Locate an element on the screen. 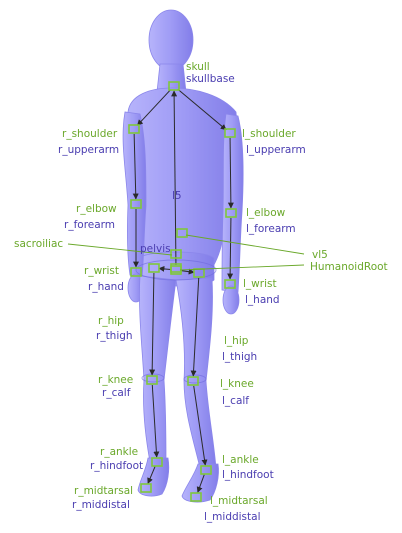 This screenshot has width=402, height=533. label-sacroiliac: sacroiliac is located at coordinates (38, 244).